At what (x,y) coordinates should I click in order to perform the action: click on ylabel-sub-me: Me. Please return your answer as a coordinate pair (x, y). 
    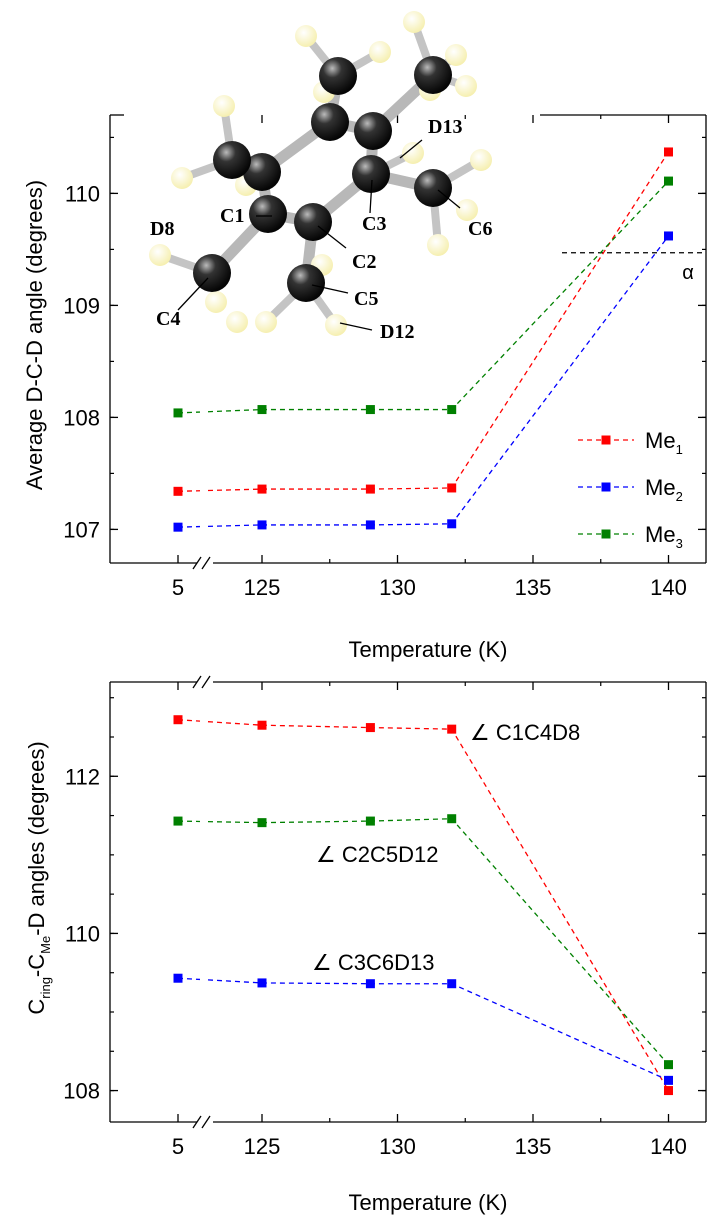
    Looking at the image, I should click on (45, 945).